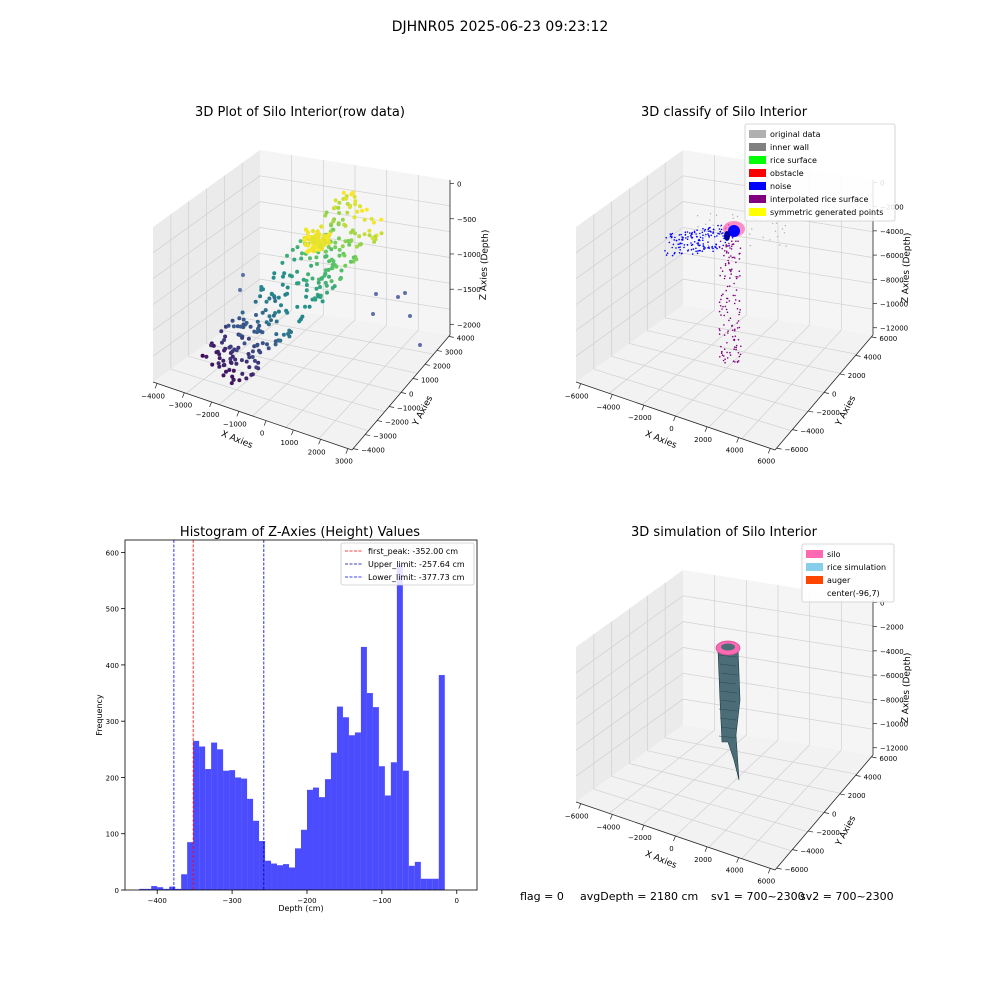 This screenshot has width=1000, height=1004. What do you see at coordinates (236, 440) in the screenshot?
I see `panel1-xlabel: X Axies` at bounding box center [236, 440].